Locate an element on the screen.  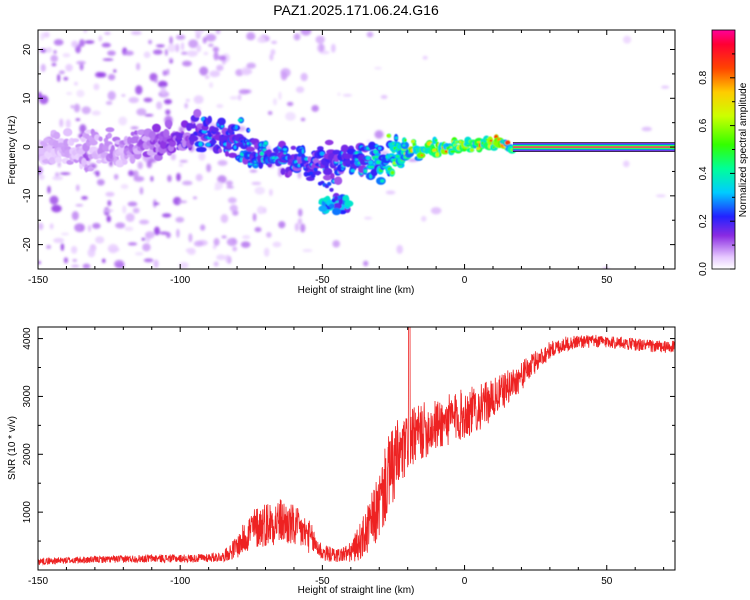
colorbar-tick-label: 0.0 is located at coordinates (703, 269).